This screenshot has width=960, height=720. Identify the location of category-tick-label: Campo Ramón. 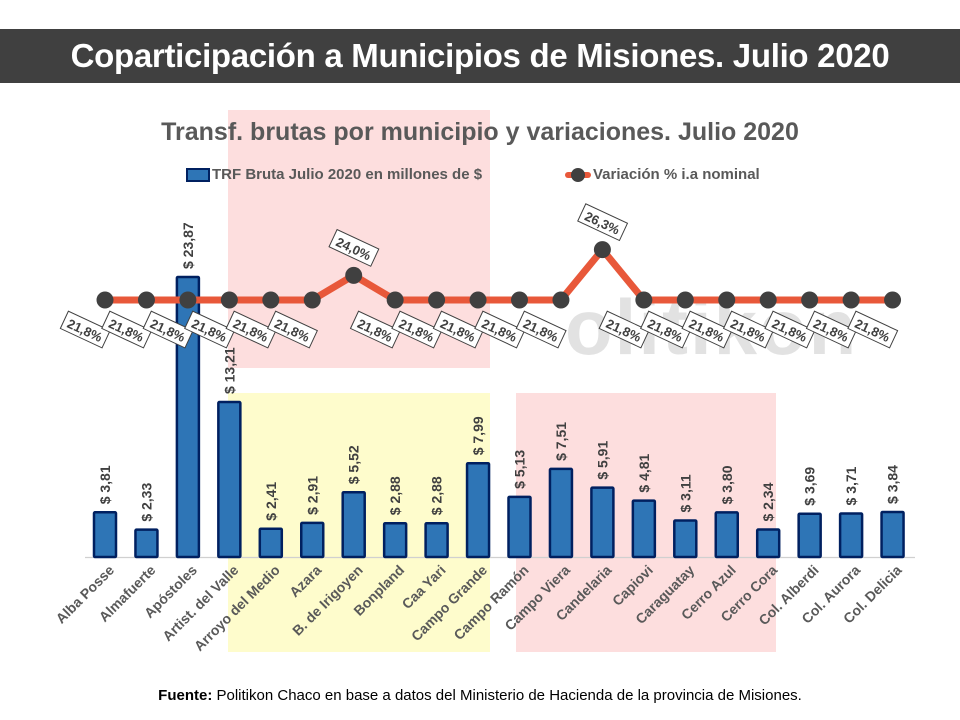
(490, 602).